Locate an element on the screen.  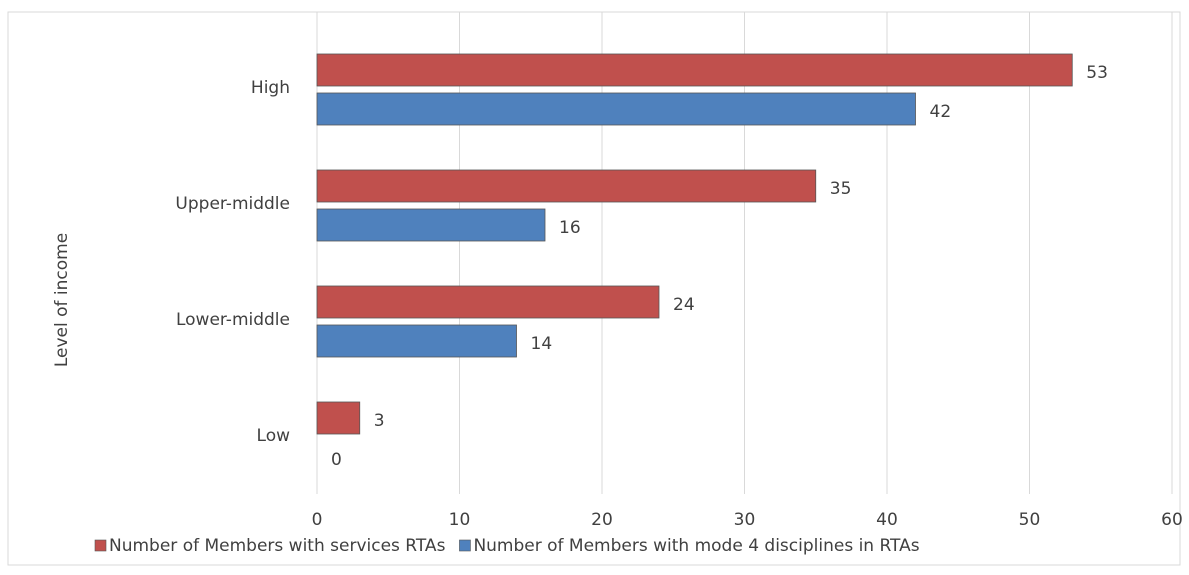
x-tick-label: 60 is located at coordinates (1172, 520).